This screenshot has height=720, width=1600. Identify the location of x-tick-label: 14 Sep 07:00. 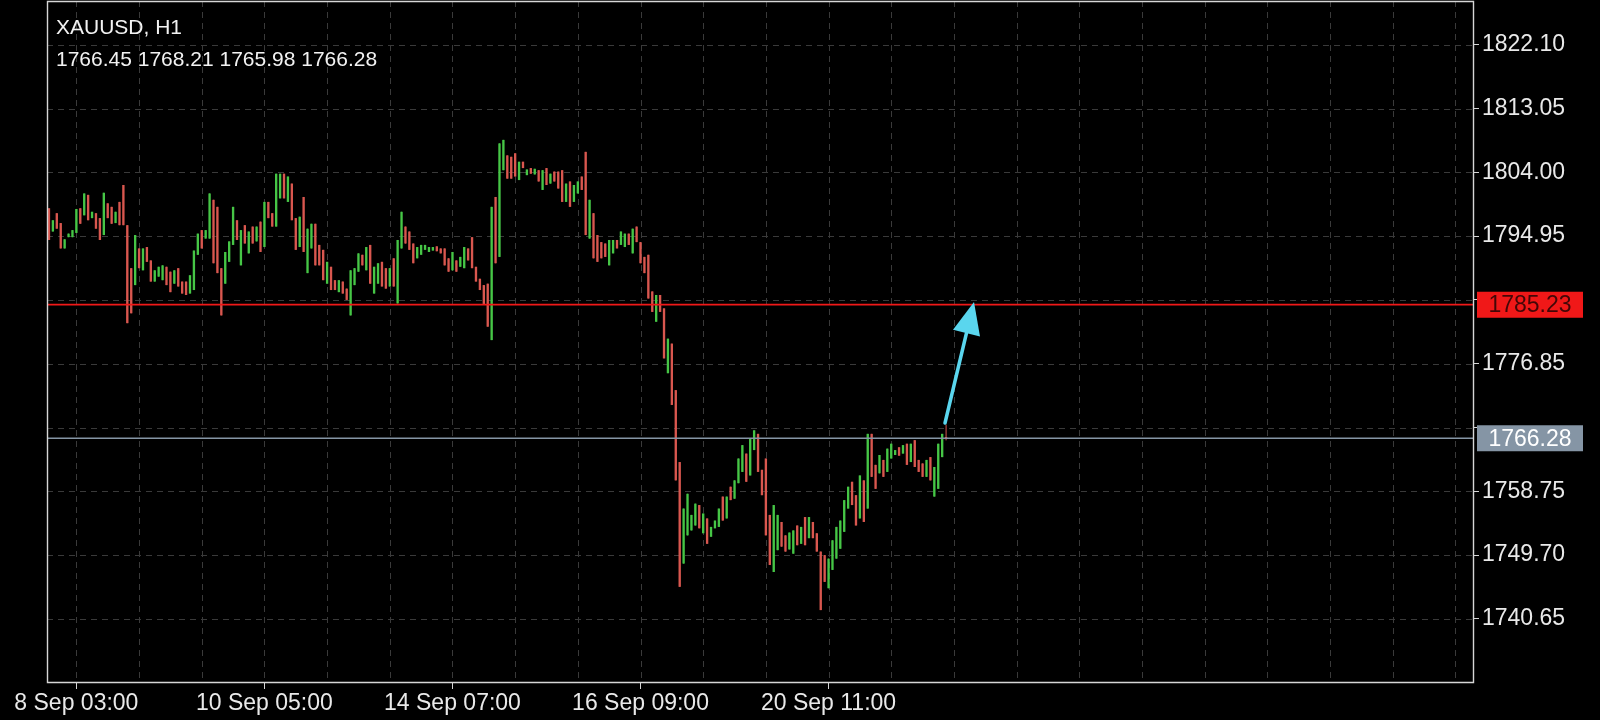
(452, 702).